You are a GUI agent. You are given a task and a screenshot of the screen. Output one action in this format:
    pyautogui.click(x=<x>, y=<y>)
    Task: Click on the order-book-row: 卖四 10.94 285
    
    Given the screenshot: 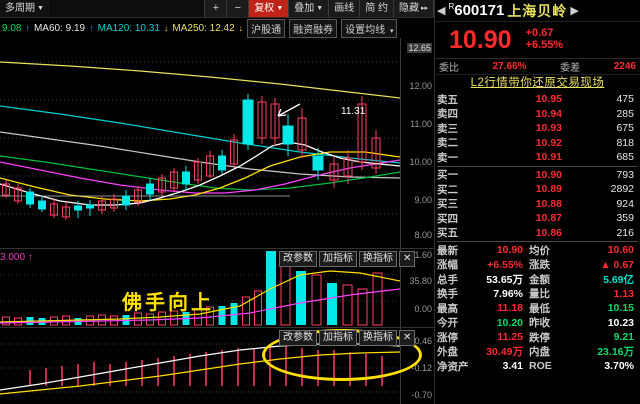 What is the action you would take?
    pyautogui.click(x=537, y=114)
    